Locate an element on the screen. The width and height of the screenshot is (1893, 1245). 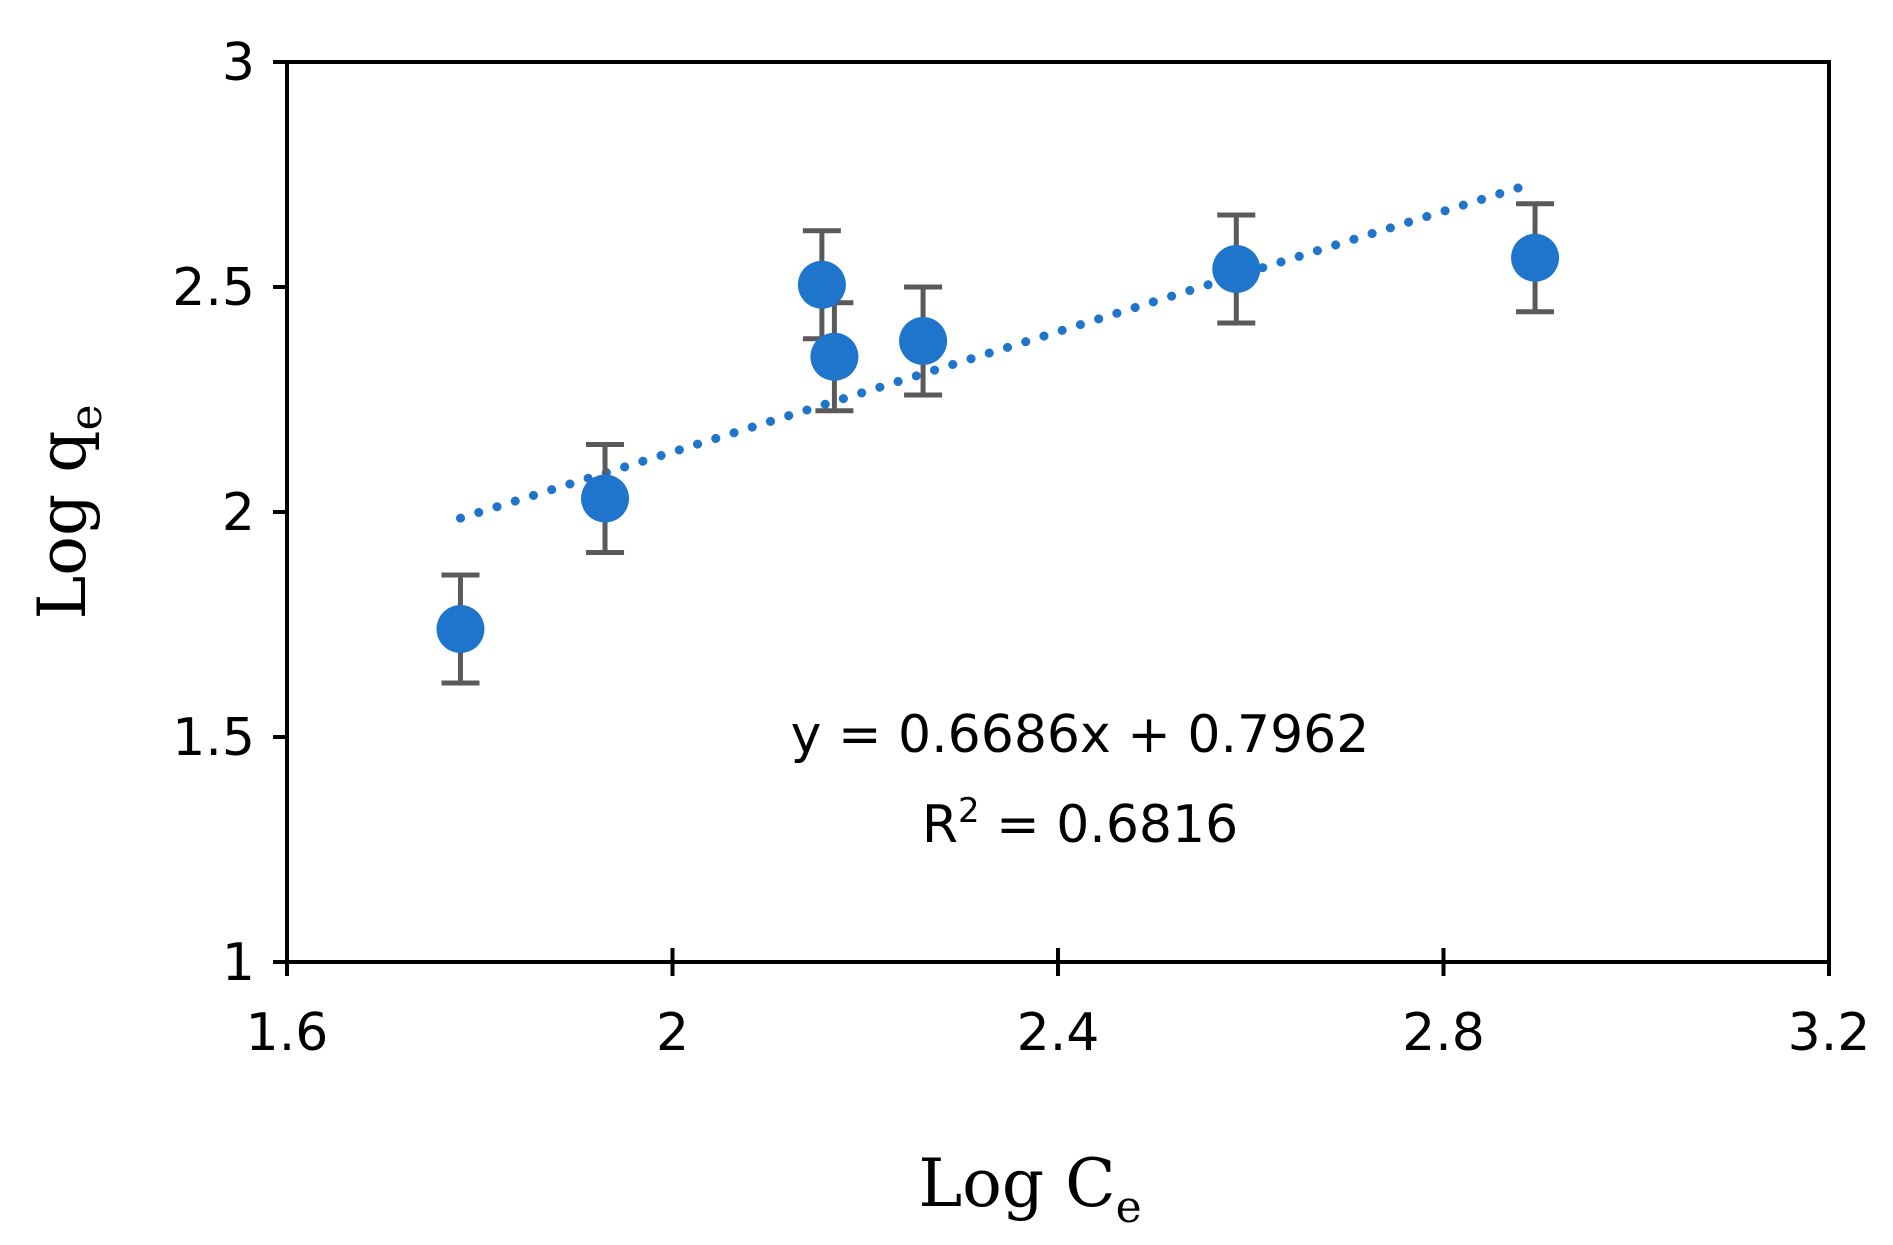
r-squared-label: R2 = 0.6816 is located at coordinates (1080, 823).